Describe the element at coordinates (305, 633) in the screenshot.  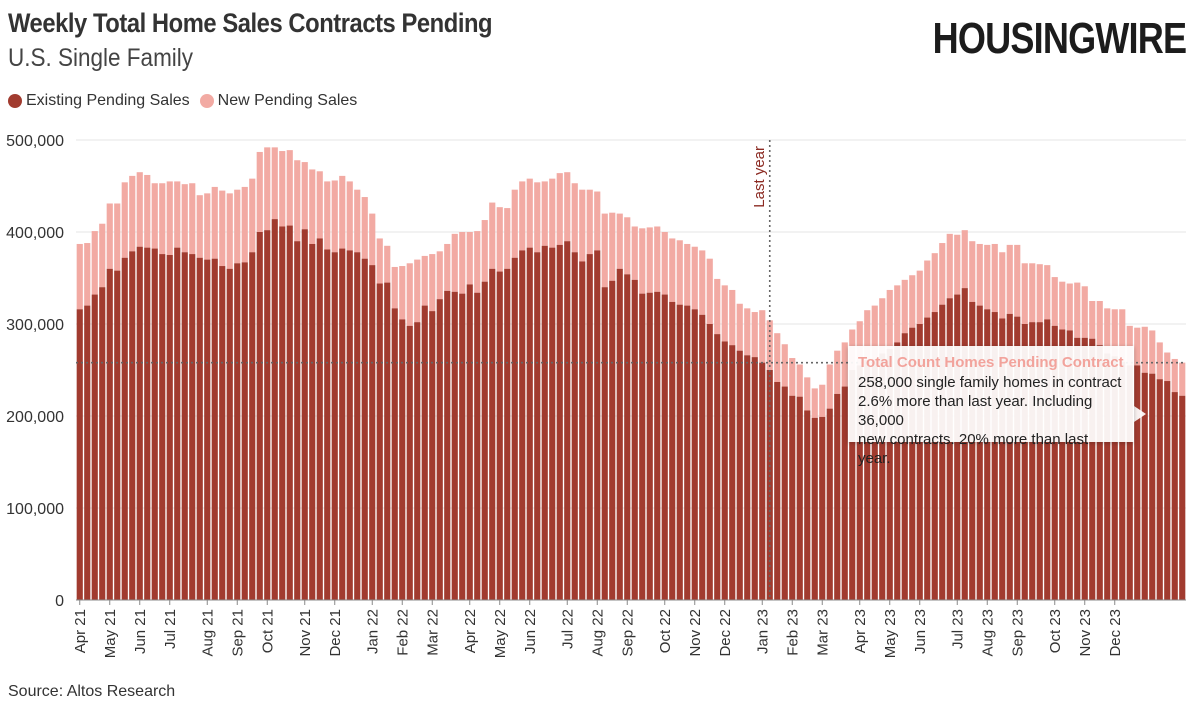
I see `x-tick-label: Nov 21` at that location.